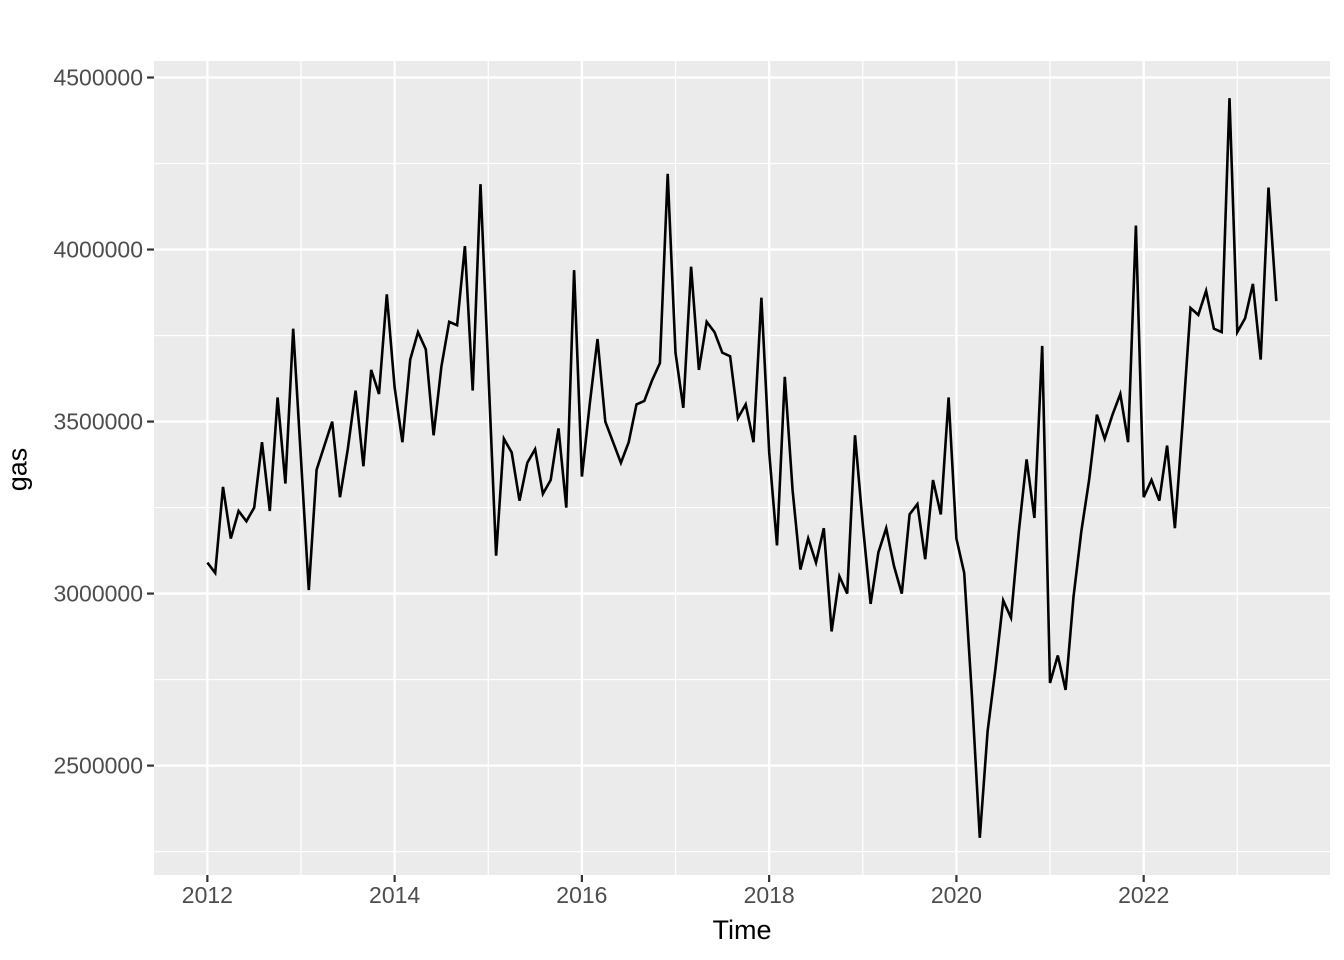 This screenshot has height=960, width=1344. I want to click on y-axis-title: gas, so click(17, 469).